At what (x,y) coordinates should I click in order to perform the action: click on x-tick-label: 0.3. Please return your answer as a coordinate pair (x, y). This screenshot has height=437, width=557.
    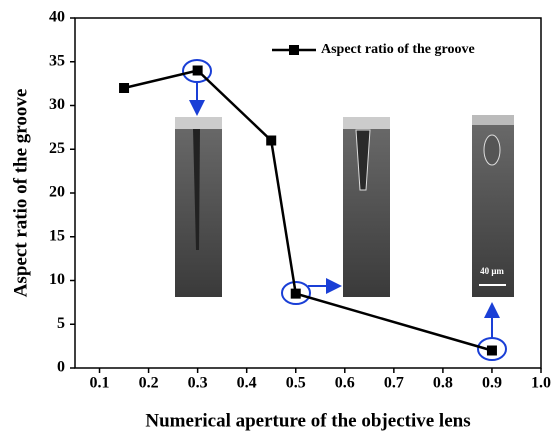
    Looking at the image, I should click on (198, 383).